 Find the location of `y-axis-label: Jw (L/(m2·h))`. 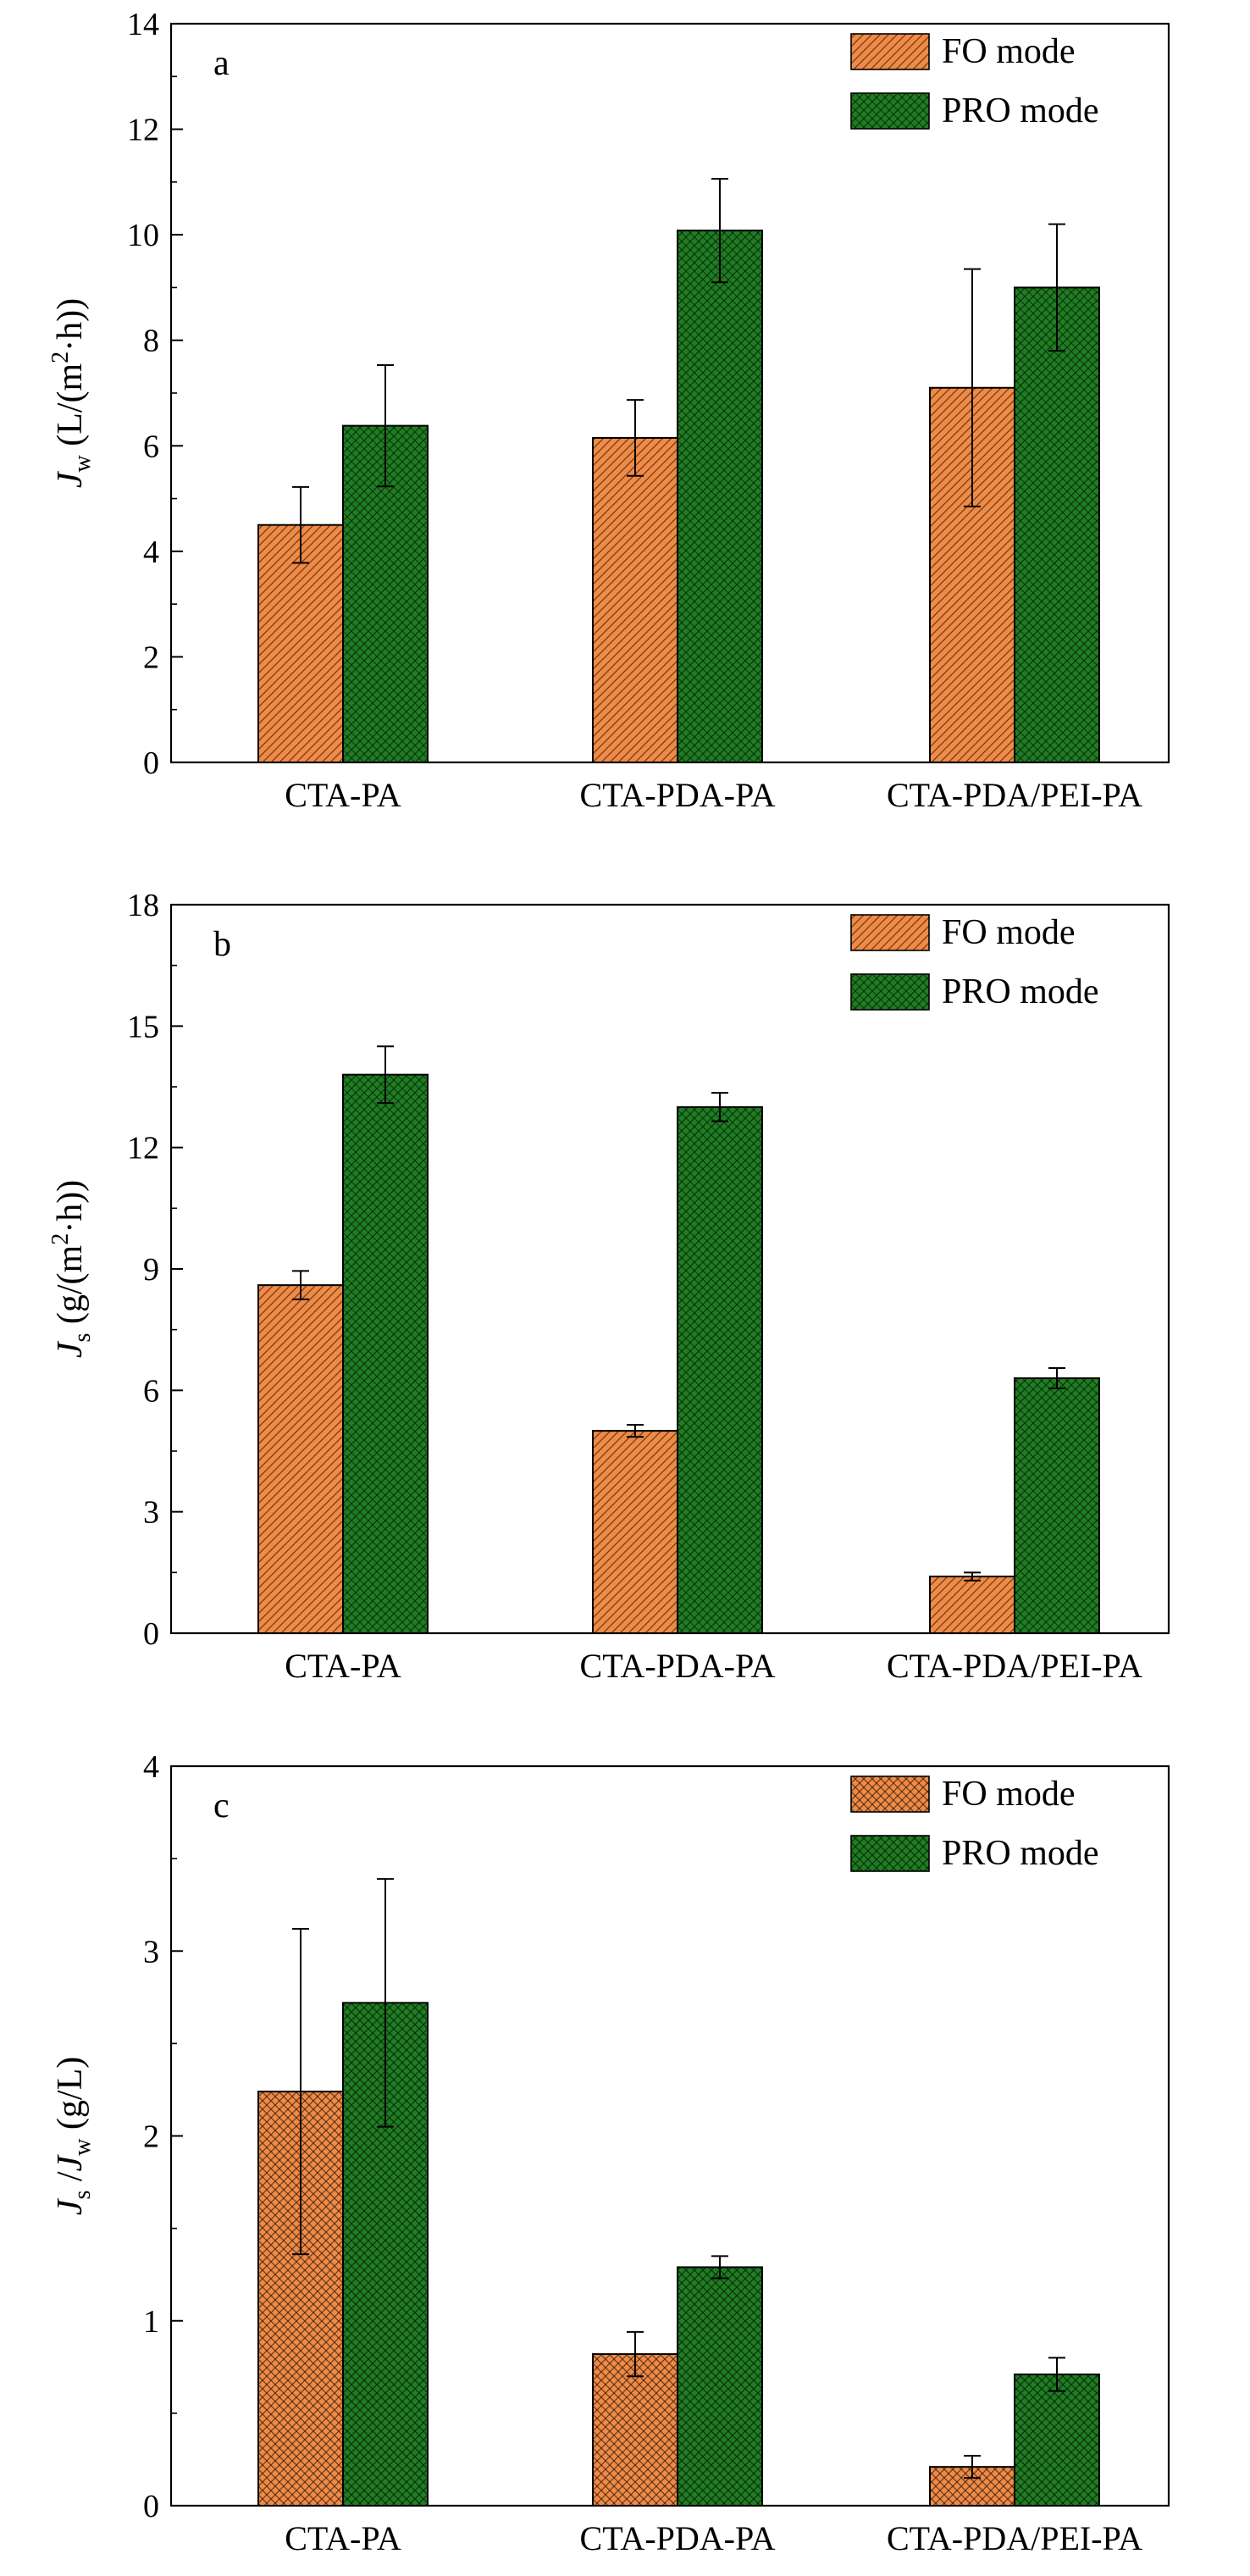

y-axis-label: Jw (L/(m2·h)) is located at coordinates (71, 393).